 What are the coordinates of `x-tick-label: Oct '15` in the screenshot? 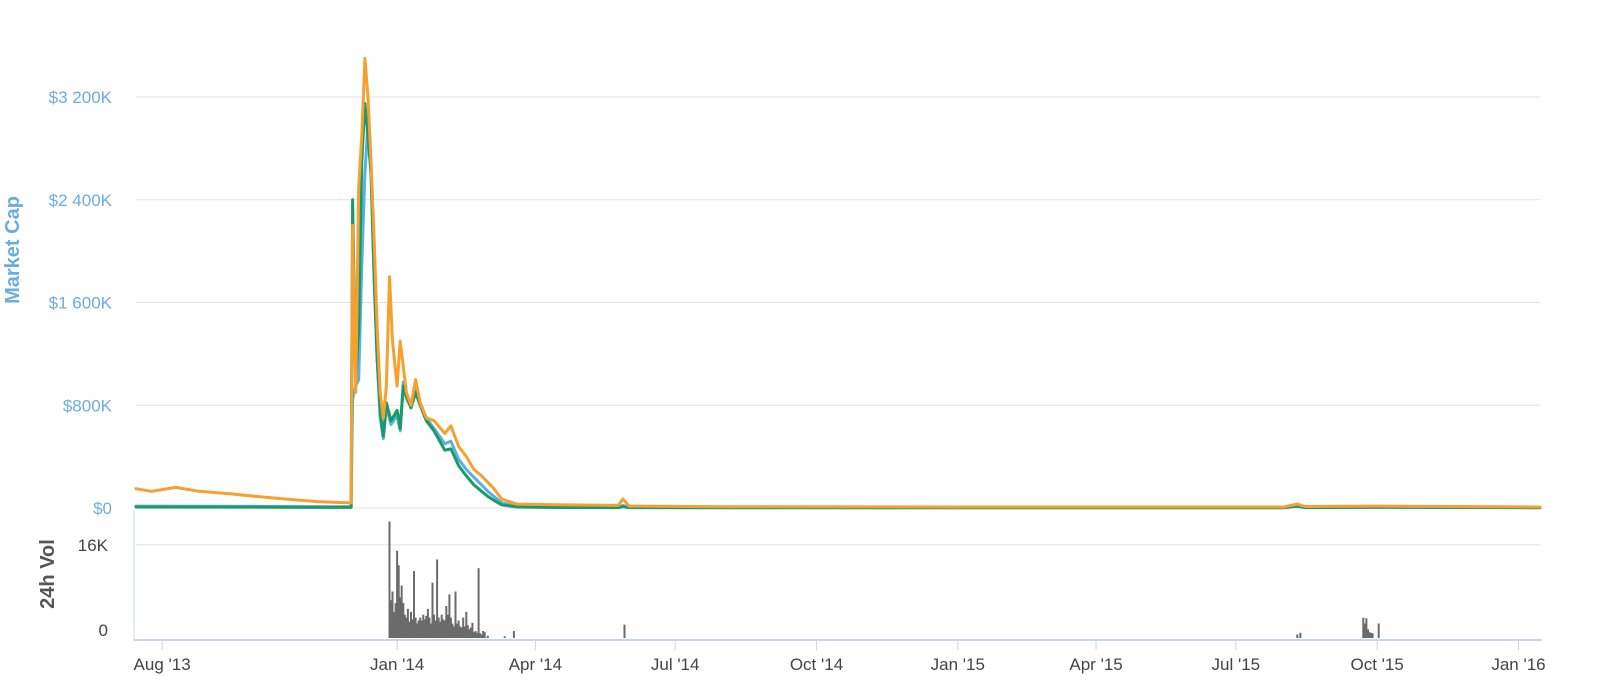 It's located at (1377, 664).